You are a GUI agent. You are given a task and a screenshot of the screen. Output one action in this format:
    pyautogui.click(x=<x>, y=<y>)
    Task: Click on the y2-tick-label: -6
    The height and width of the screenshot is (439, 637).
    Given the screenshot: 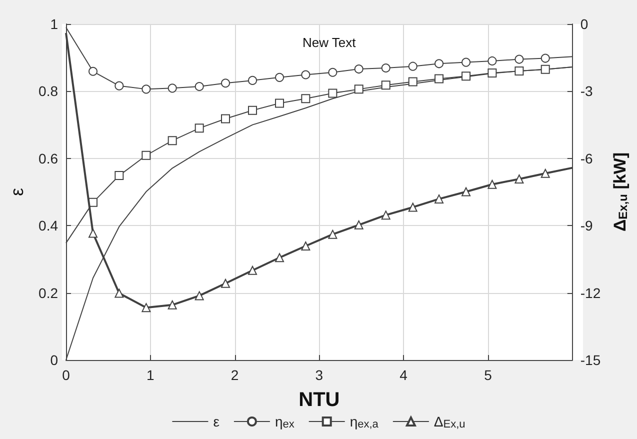 What is the action you would take?
    pyautogui.click(x=587, y=158)
    